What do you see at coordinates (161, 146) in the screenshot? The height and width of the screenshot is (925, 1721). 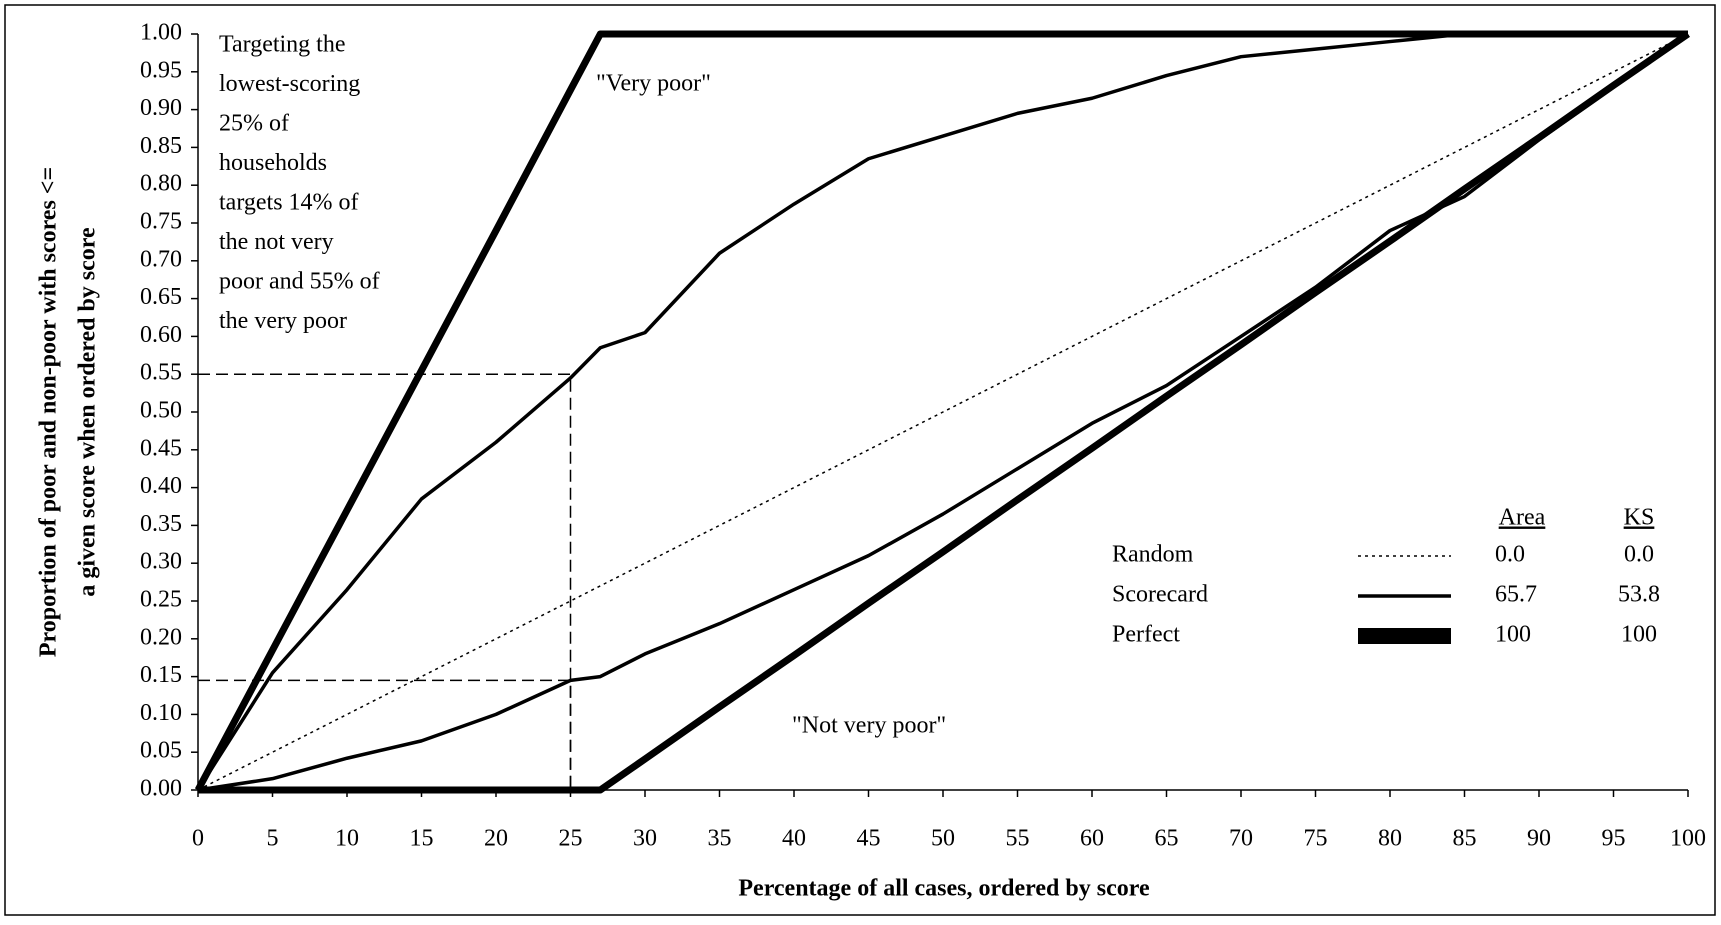 I see `y-tick-label: 0.85` at bounding box center [161, 146].